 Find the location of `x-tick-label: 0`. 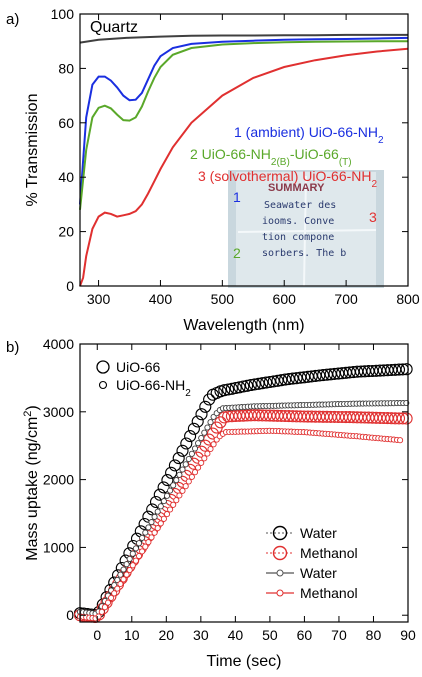

x-tick-label: 0 is located at coordinates (97, 635).